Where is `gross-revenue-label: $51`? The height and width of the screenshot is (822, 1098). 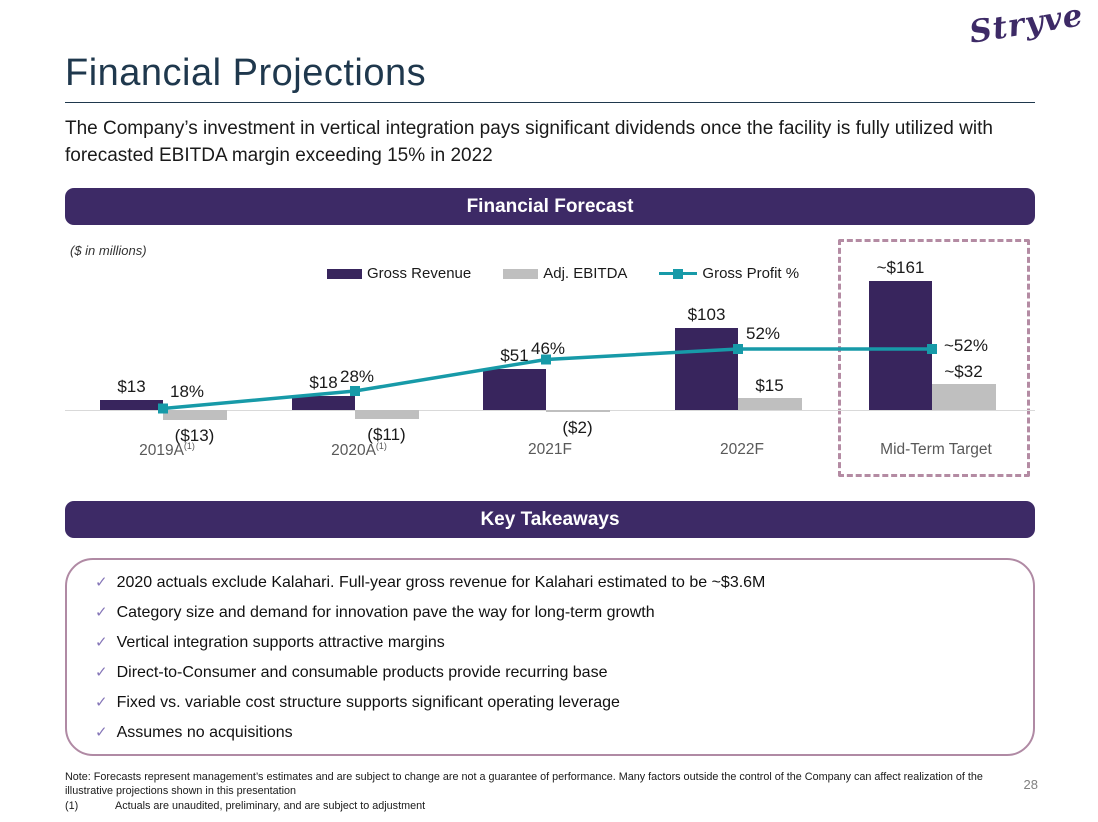
gross-revenue-label: $51 is located at coordinates (514, 356).